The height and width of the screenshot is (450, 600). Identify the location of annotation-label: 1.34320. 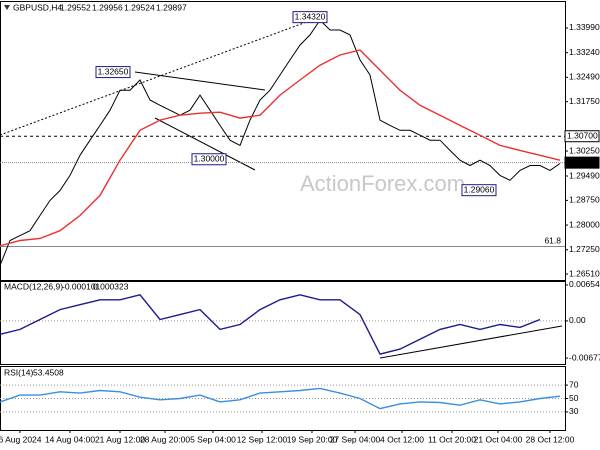
(310, 16).